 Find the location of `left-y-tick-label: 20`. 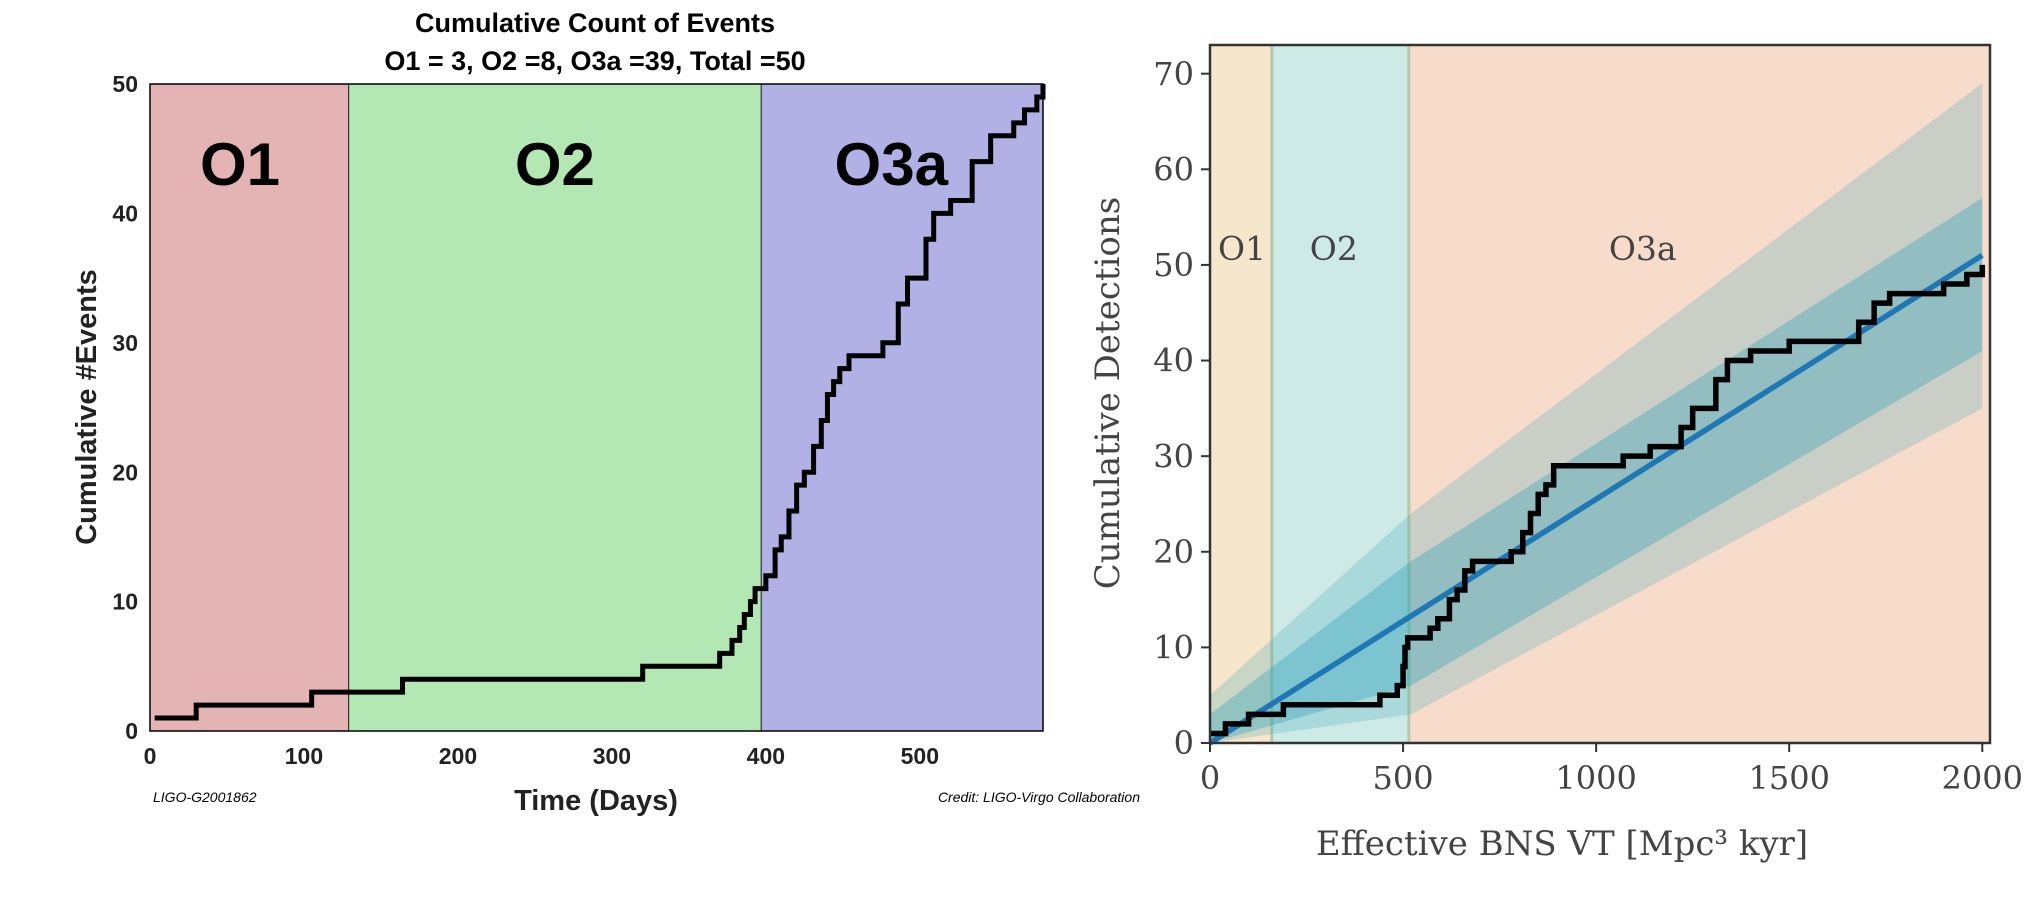

left-y-tick-label: 20 is located at coordinates (125, 472).